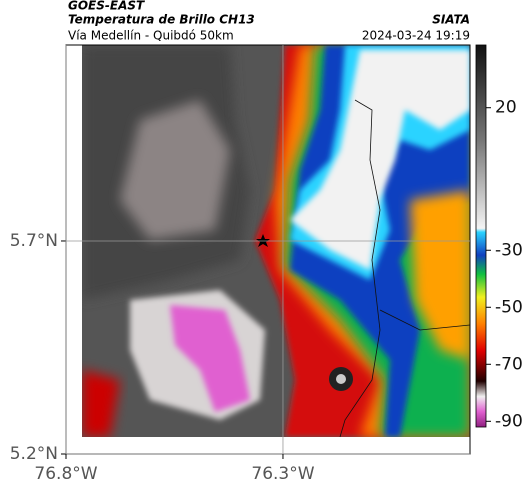  I want to click on colorbar-tick-label: 20, so click(506, 108).